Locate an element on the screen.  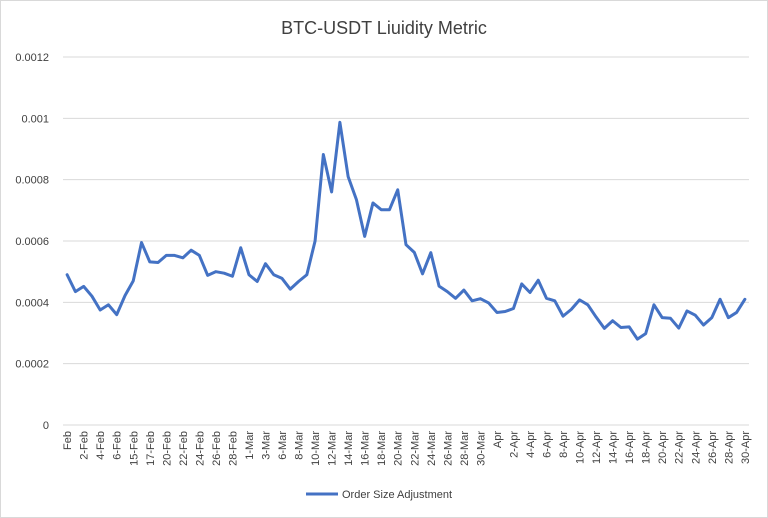
x-tick-label: 24-Apr is located at coordinates (696, 447).